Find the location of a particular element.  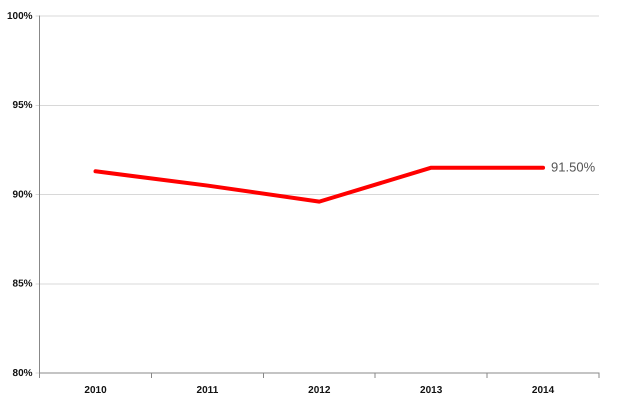

x-tick-label: 2010 is located at coordinates (96, 390).